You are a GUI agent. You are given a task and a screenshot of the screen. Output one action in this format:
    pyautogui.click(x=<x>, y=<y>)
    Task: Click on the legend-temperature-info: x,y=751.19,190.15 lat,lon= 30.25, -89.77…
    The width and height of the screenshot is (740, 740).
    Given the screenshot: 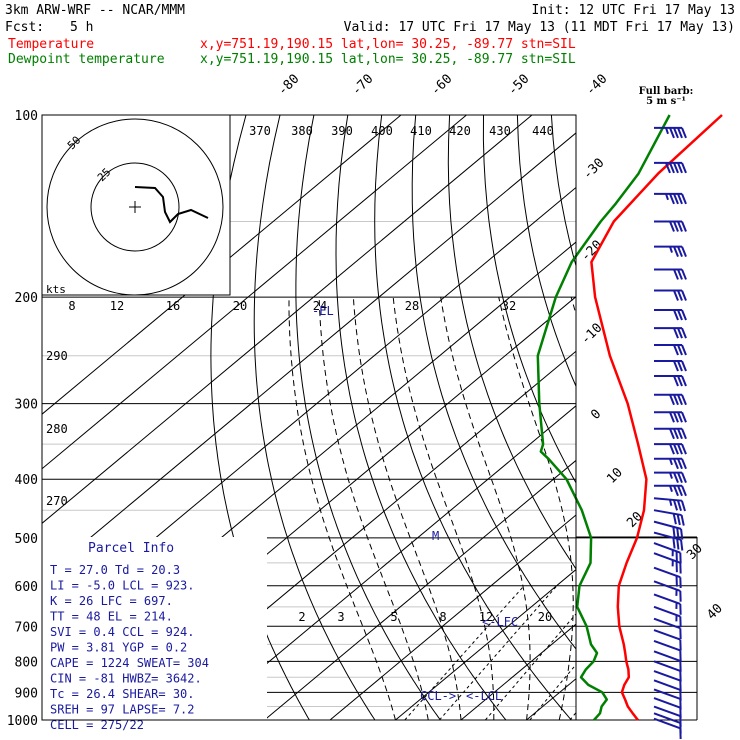 What is the action you would take?
    pyautogui.click(x=388, y=44)
    